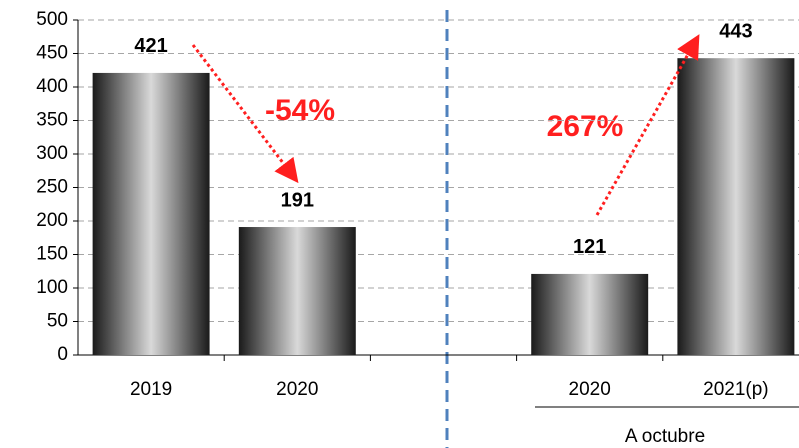 Image resolution: width=799 pixels, height=448 pixels. I want to click on value-label: 443, so click(735, 31).